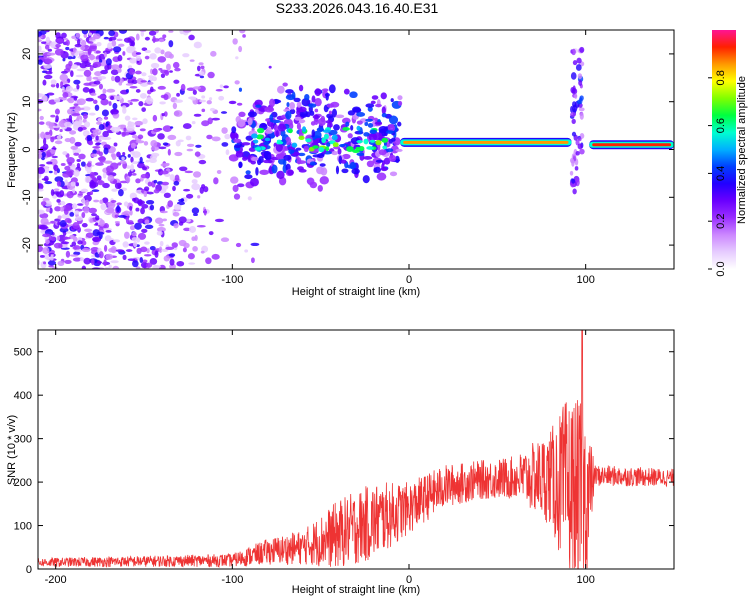 Image resolution: width=750 pixels, height=600 pixels. Describe the element at coordinates (721, 125) in the screenshot. I see `colorbar-tick-label: 0.6` at that location.